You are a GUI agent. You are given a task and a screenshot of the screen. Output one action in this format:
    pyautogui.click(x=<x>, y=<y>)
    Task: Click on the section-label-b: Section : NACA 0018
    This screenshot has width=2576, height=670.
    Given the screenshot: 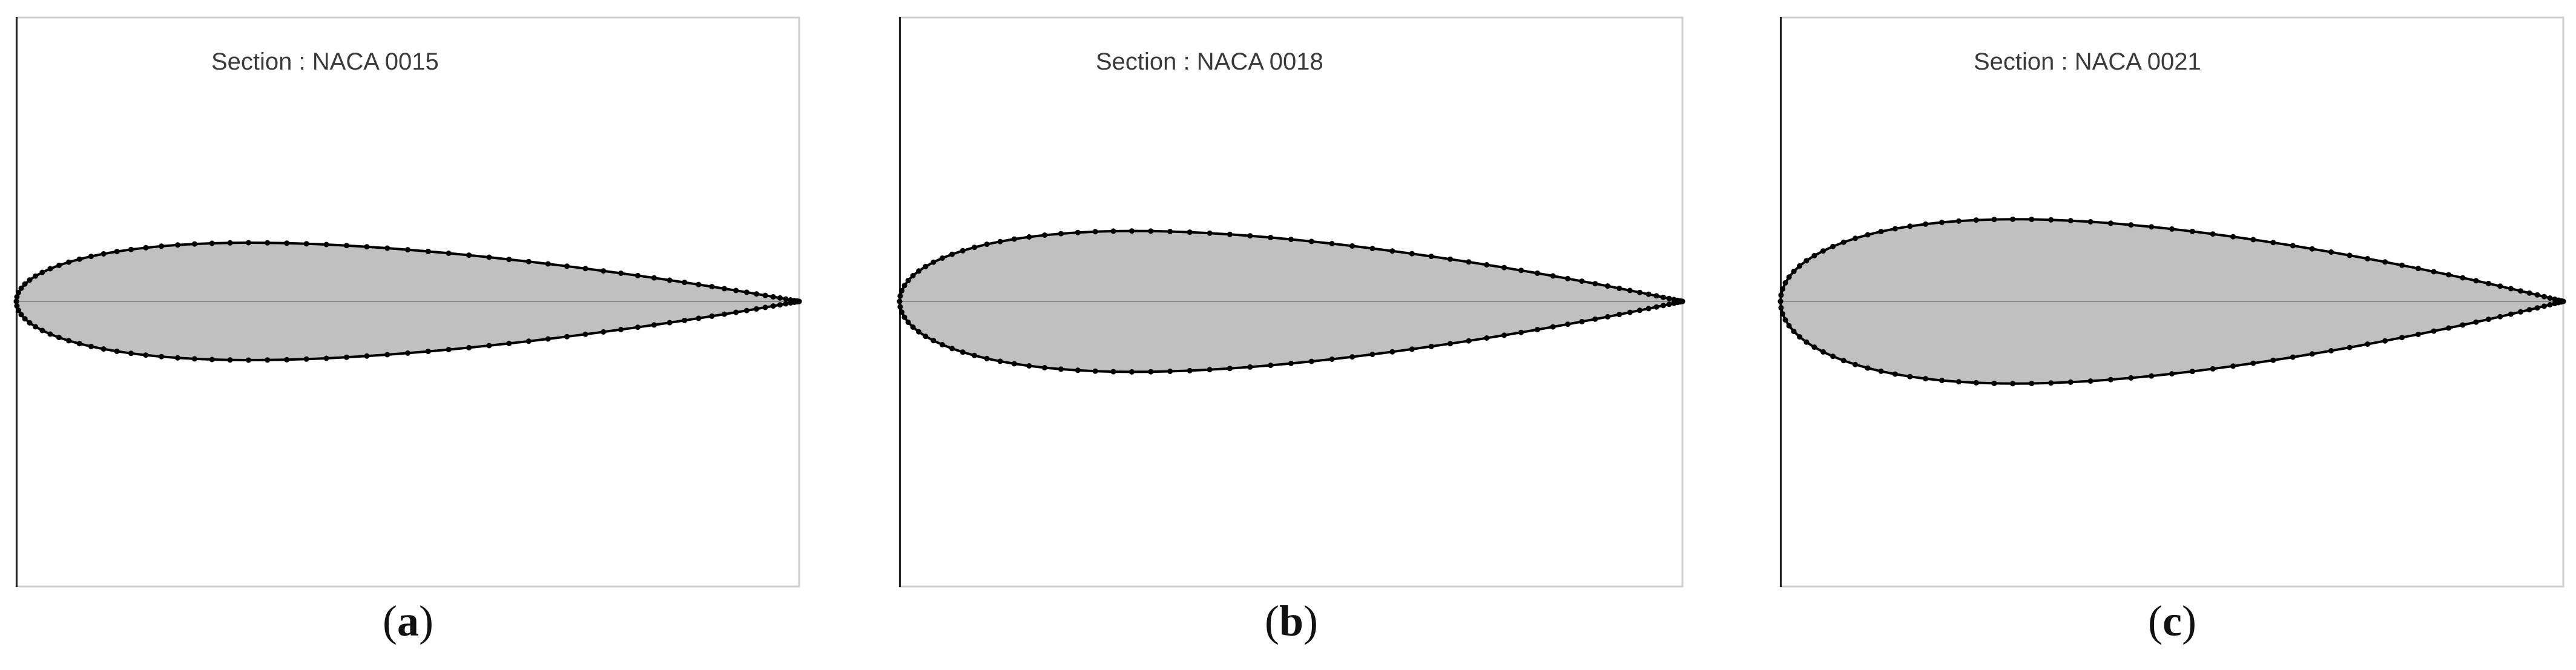 What is the action you would take?
    pyautogui.click(x=1209, y=61)
    